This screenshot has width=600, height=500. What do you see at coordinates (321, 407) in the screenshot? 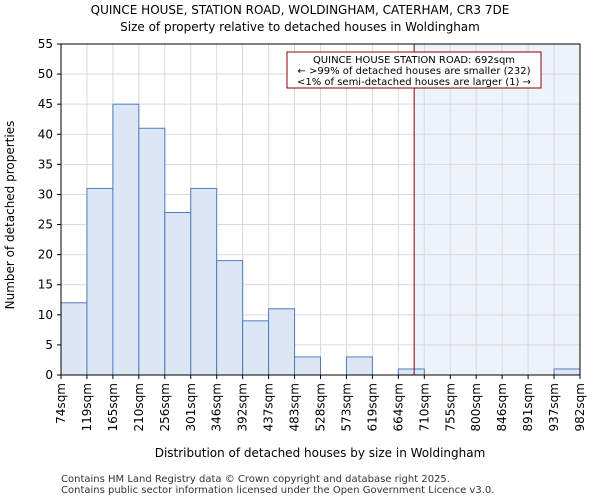
I see `x-tick-label: 528sqm` at bounding box center [321, 407].